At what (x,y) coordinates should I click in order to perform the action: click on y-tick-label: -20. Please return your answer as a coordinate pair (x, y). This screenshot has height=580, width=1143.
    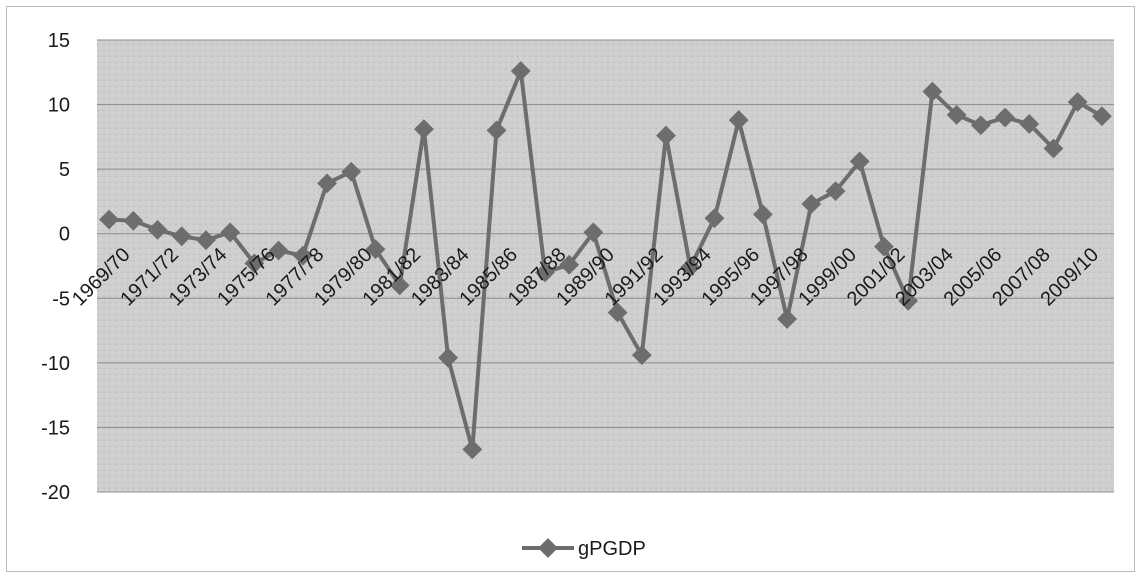
    Looking at the image, I should click on (55, 493).